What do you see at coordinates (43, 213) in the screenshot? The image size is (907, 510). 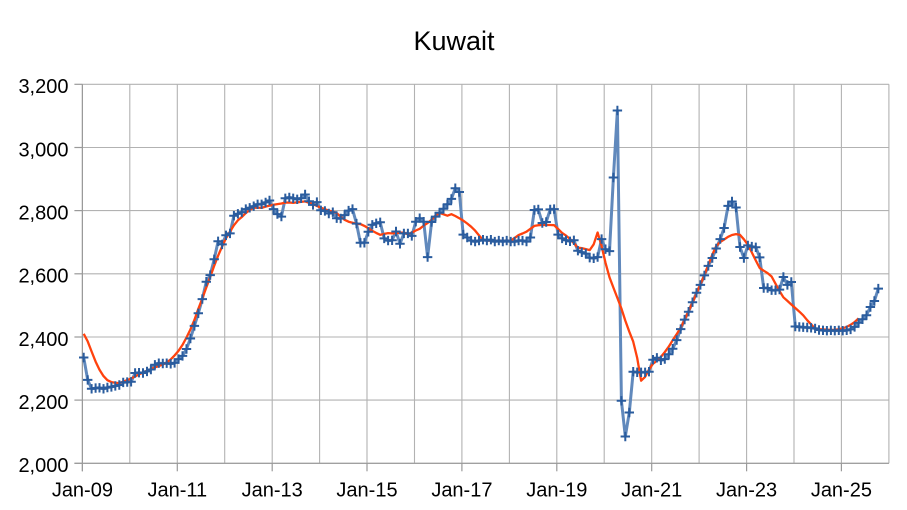 I see `svg-text: 2,800` at bounding box center [43, 213].